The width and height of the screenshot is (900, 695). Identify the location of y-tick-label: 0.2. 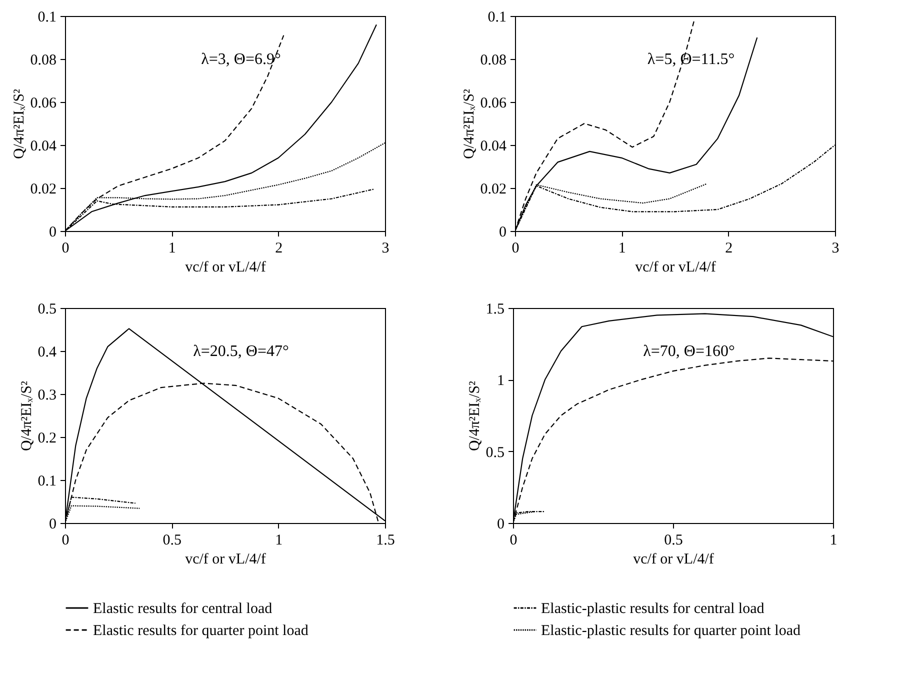
(47, 438).